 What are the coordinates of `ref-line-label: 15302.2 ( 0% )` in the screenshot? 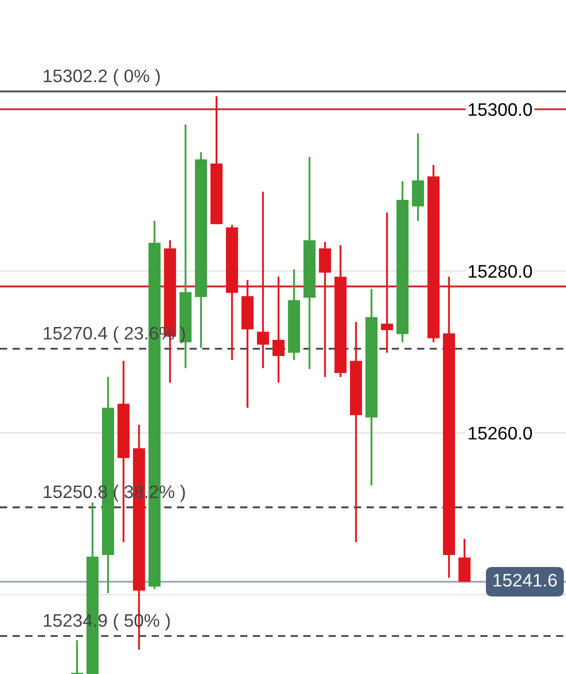 It's located at (102, 77).